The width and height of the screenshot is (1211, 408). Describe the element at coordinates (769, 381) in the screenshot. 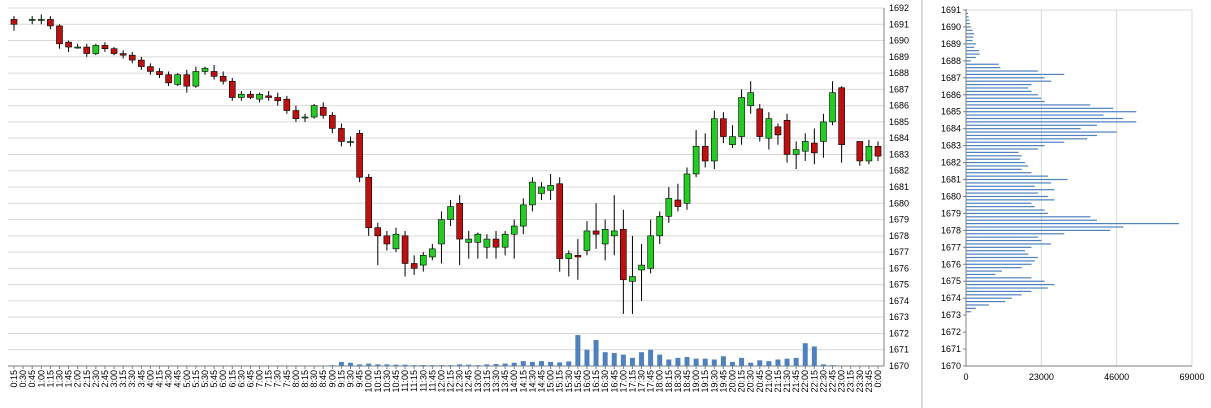

I see `time-tick-label: 21:00` at that location.